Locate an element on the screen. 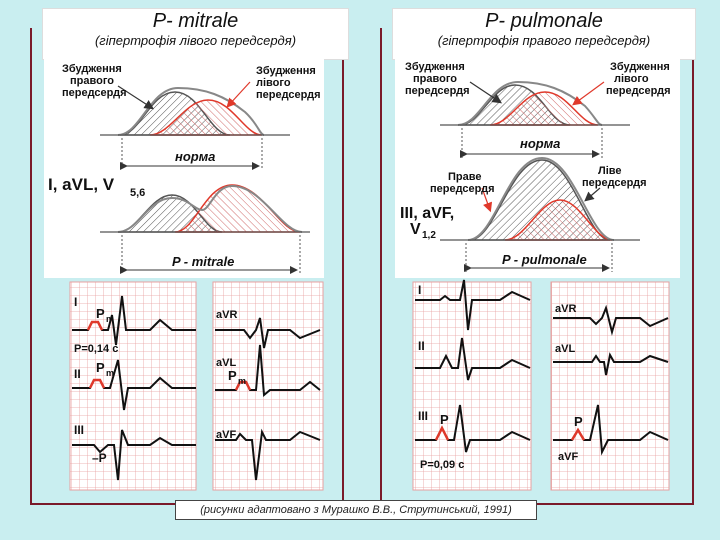  ecg-lead-aVR-trace is located at coordinates (268, 333).